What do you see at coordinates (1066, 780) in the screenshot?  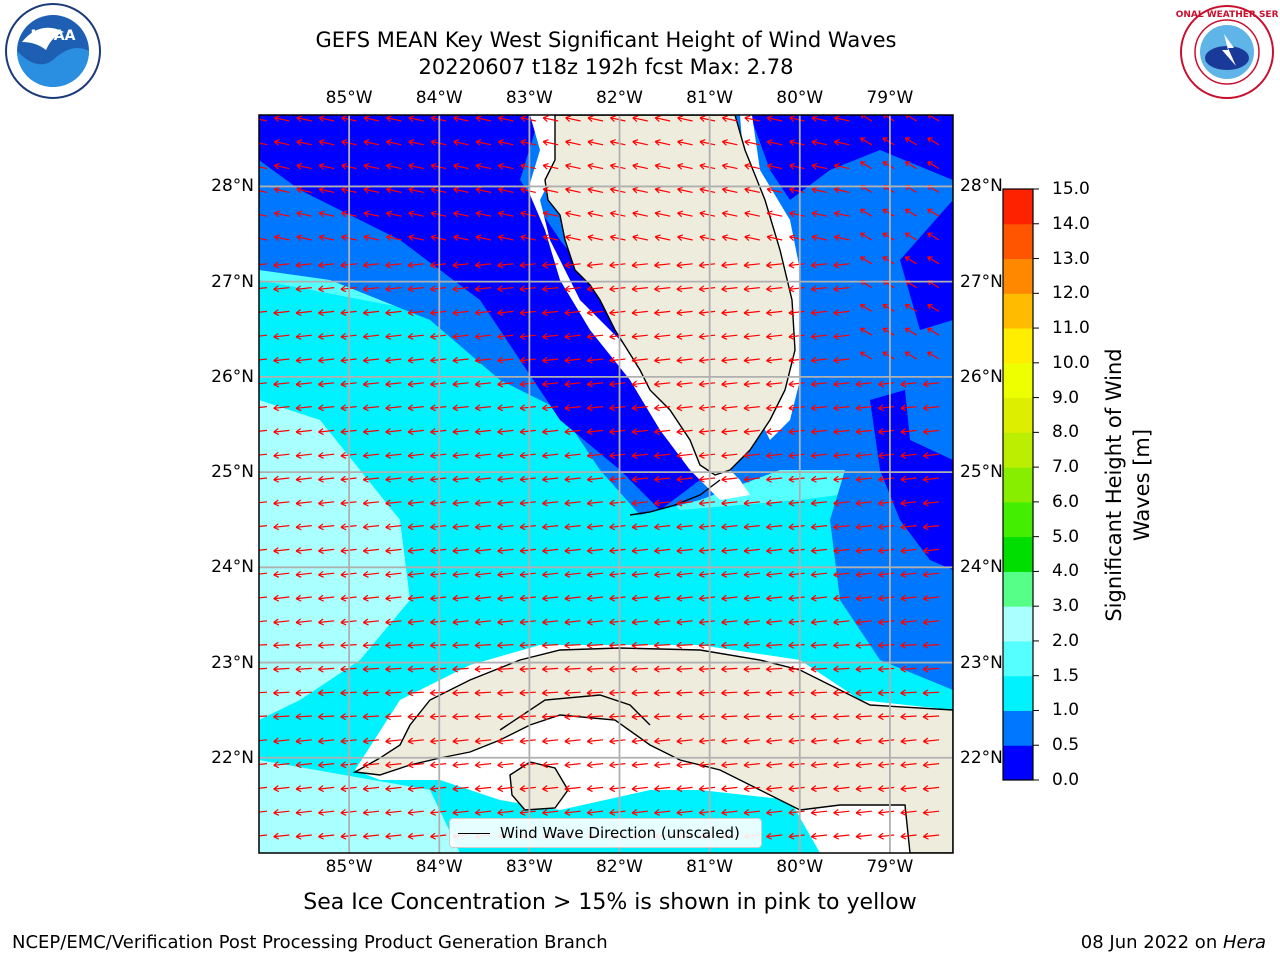 I see `colorbar-tick-label: 0.0` at bounding box center [1066, 780].